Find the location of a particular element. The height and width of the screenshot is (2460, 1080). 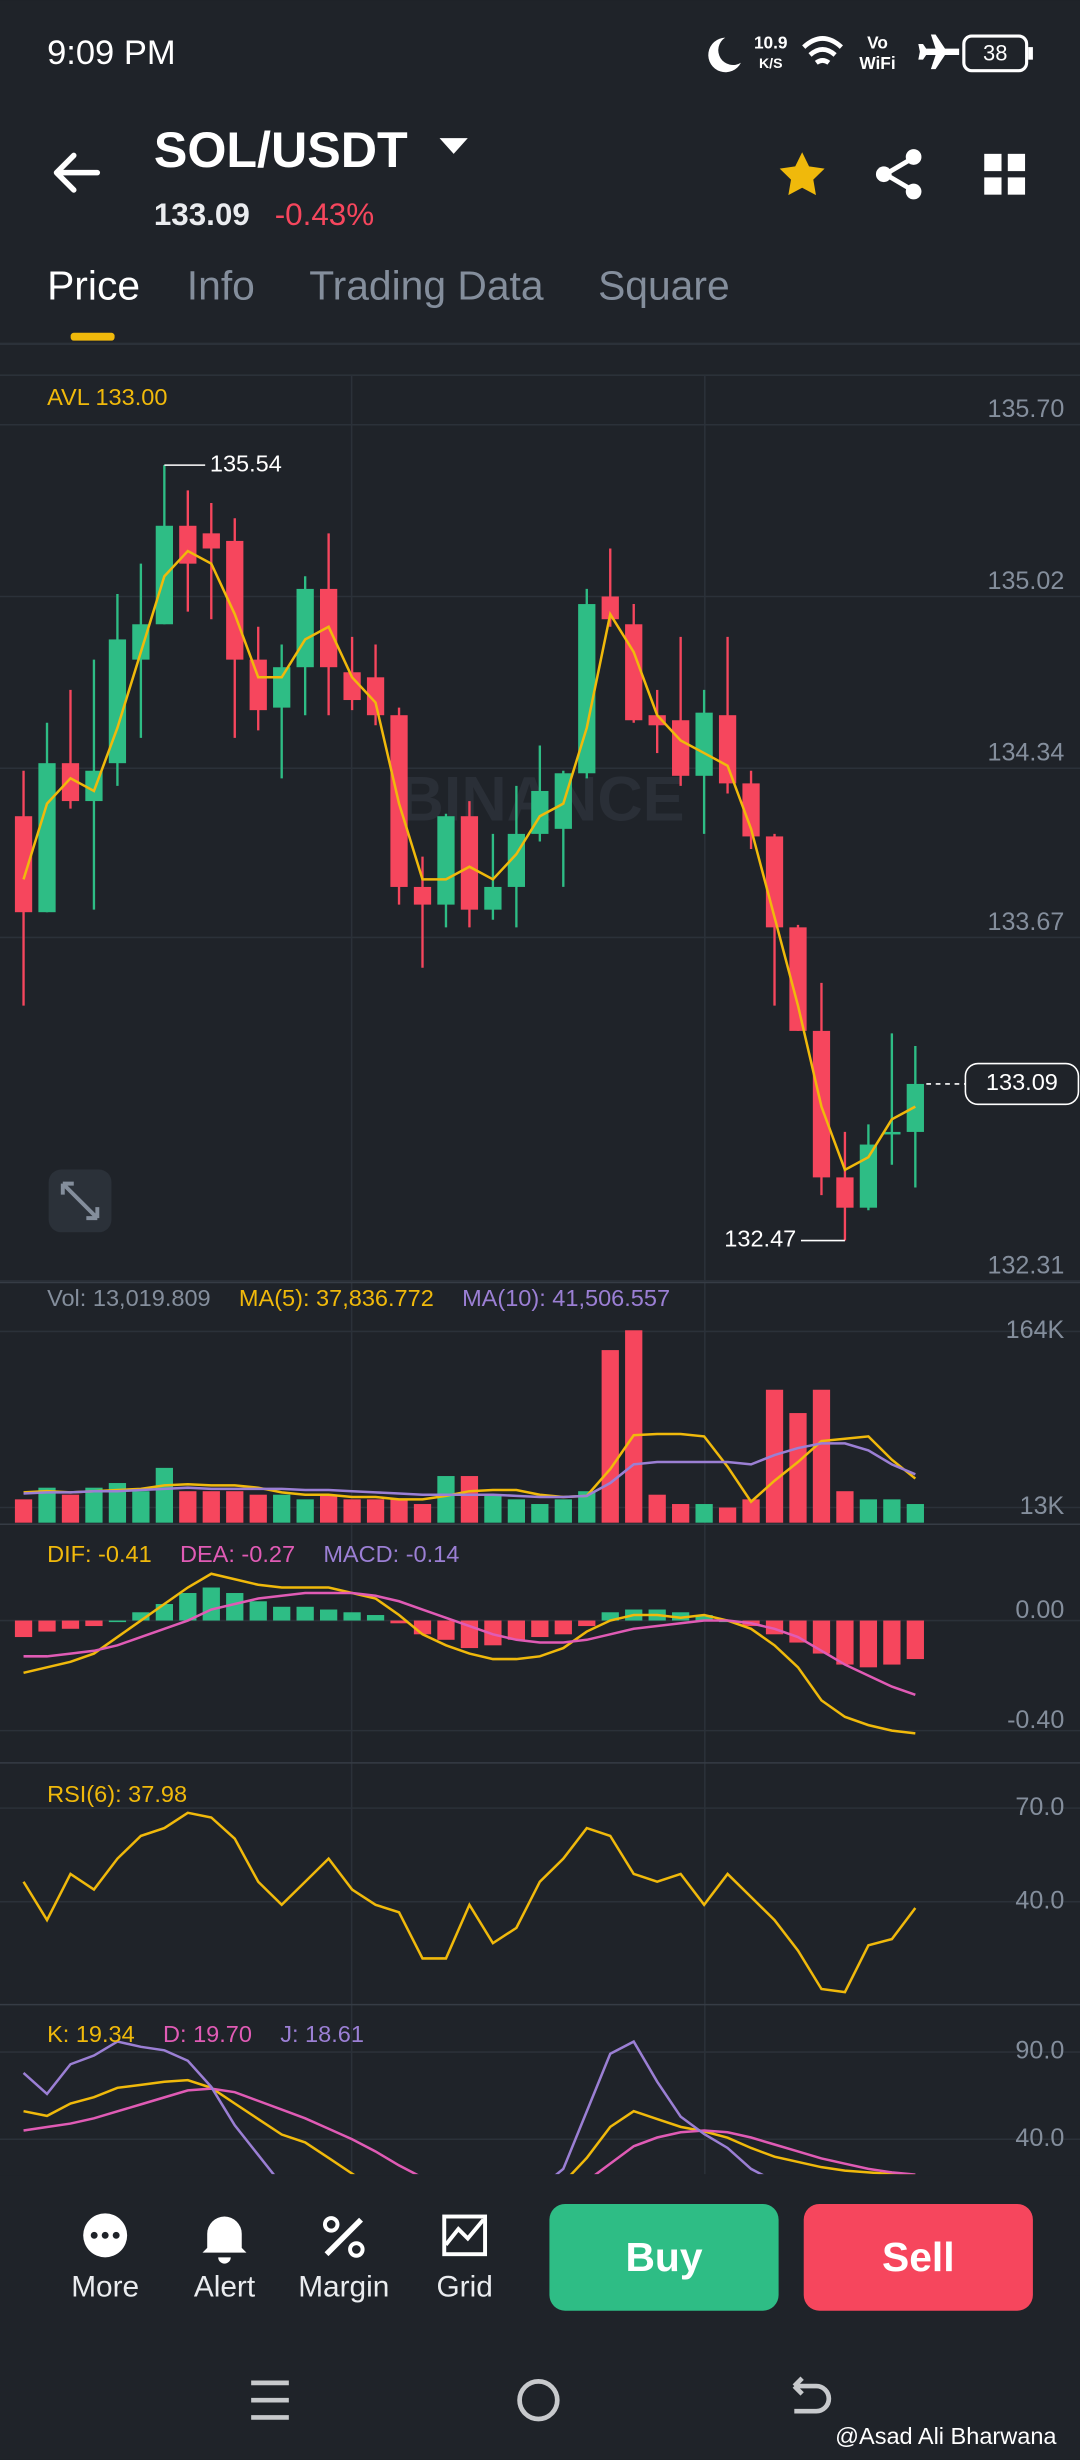

last-price-box is located at coordinates (1022, 1084).